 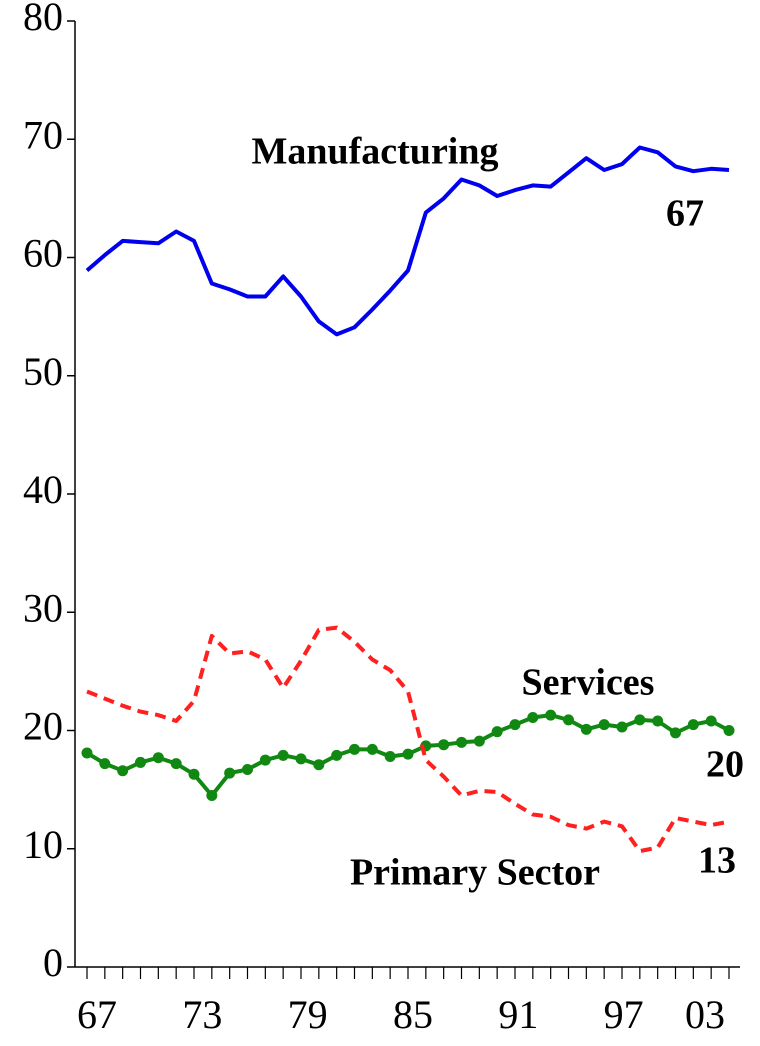 What do you see at coordinates (705, 1014) in the screenshot?
I see `x-tick-label: 03` at bounding box center [705, 1014].